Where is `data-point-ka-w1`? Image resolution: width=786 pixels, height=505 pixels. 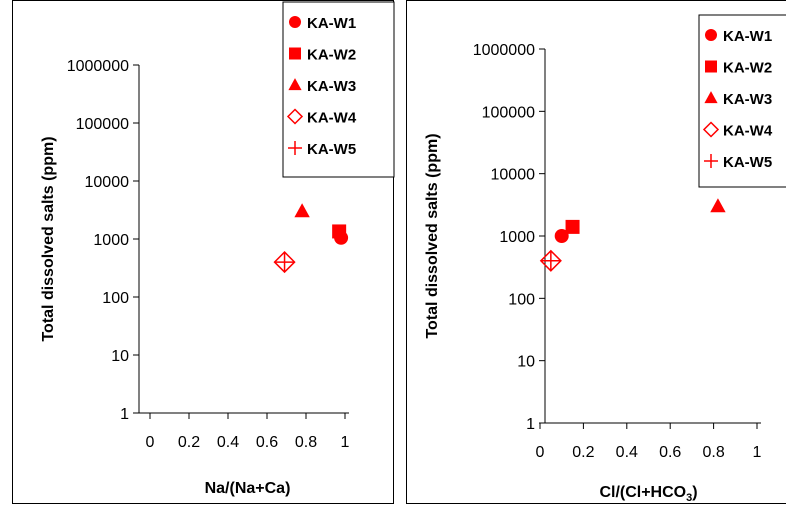 data-point-ka-w1 is located at coordinates (561, 236).